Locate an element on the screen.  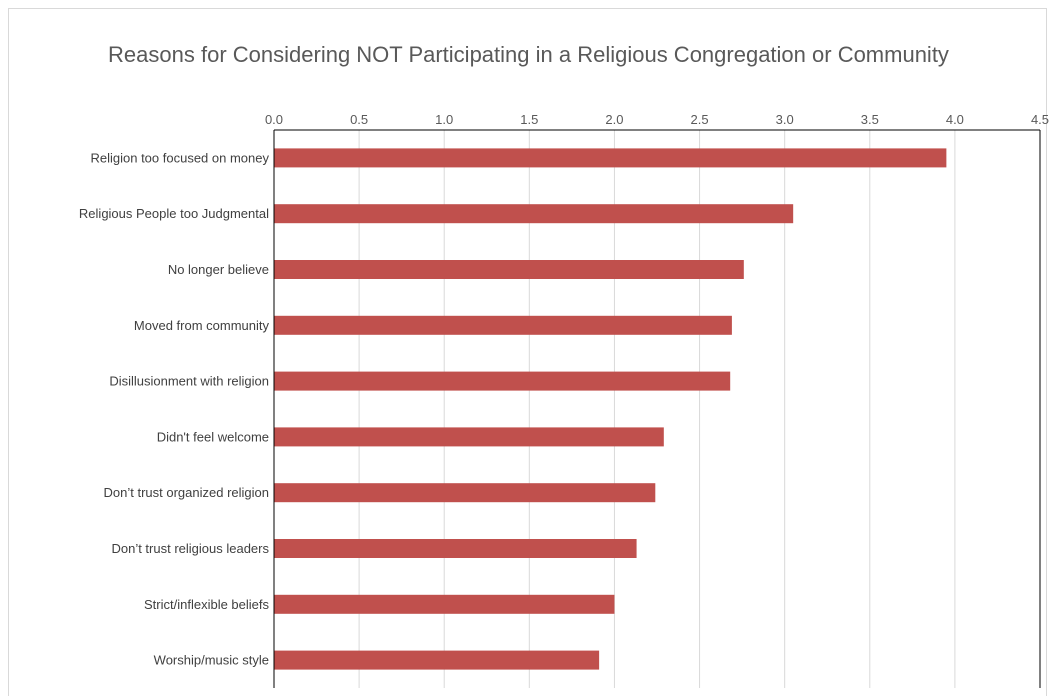
category-label: Strict/inflexible beliefs is located at coordinates (206, 604).